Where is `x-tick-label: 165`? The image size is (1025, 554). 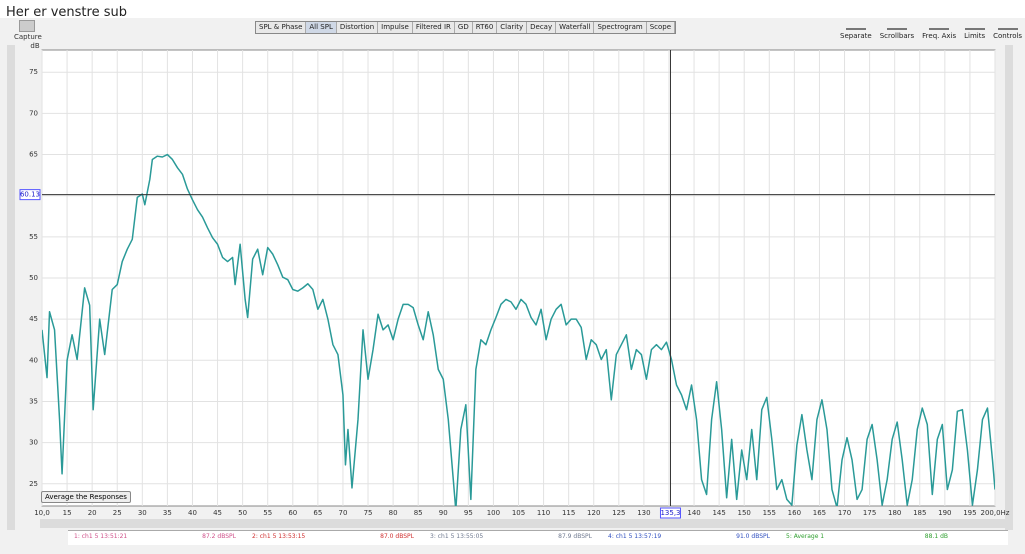 x-tick-label: 165 is located at coordinates (819, 513).